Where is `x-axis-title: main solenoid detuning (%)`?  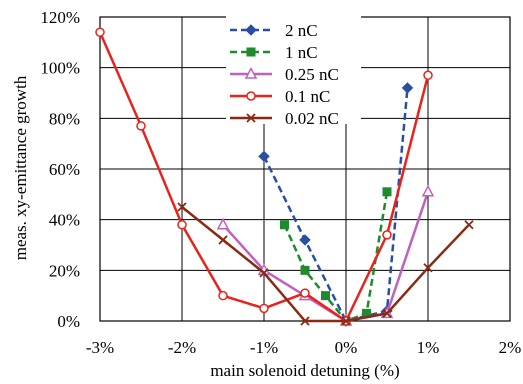 x-axis-title: main solenoid detuning (%) is located at coordinates (304, 370).